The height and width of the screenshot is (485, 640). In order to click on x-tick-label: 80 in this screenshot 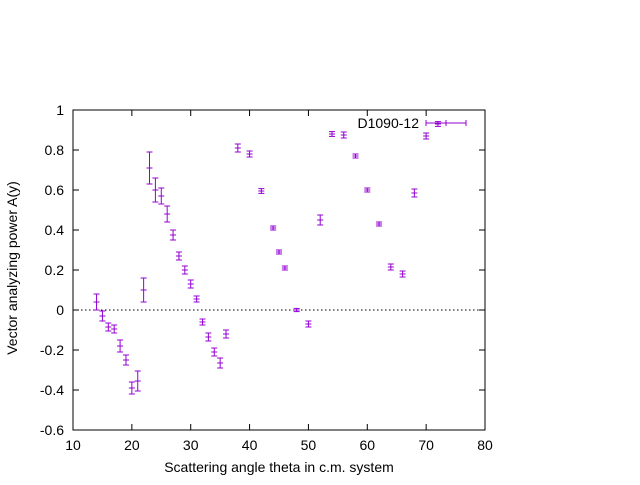, I will do `click(485, 445)`.